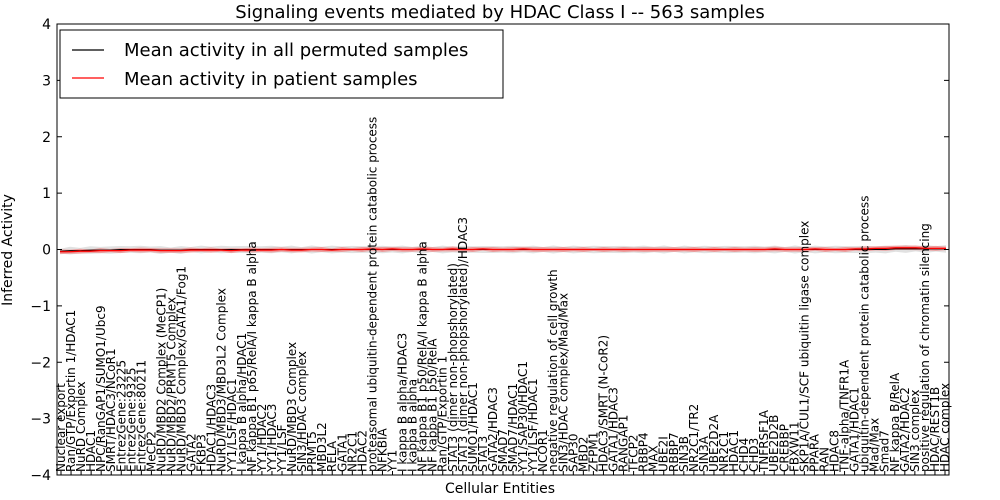 This screenshot has height=500, width=1000. I want to click on x-tick-label: SIN3/HDAC complex/Mad/Max, so click(563, 382).